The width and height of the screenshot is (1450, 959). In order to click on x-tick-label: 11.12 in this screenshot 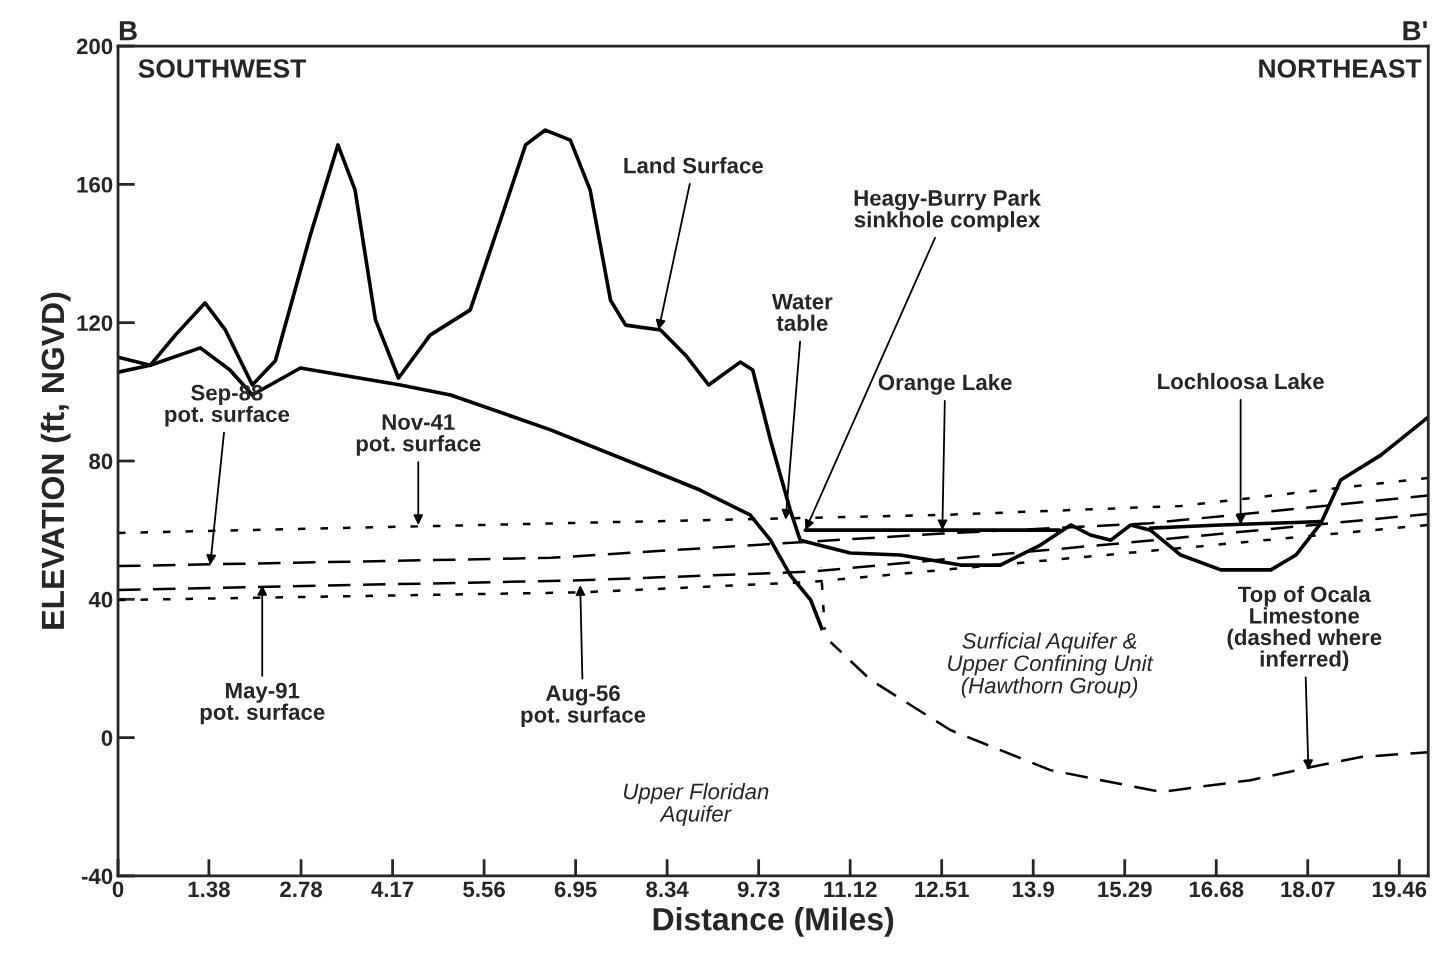, I will do `click(850, 889)`.